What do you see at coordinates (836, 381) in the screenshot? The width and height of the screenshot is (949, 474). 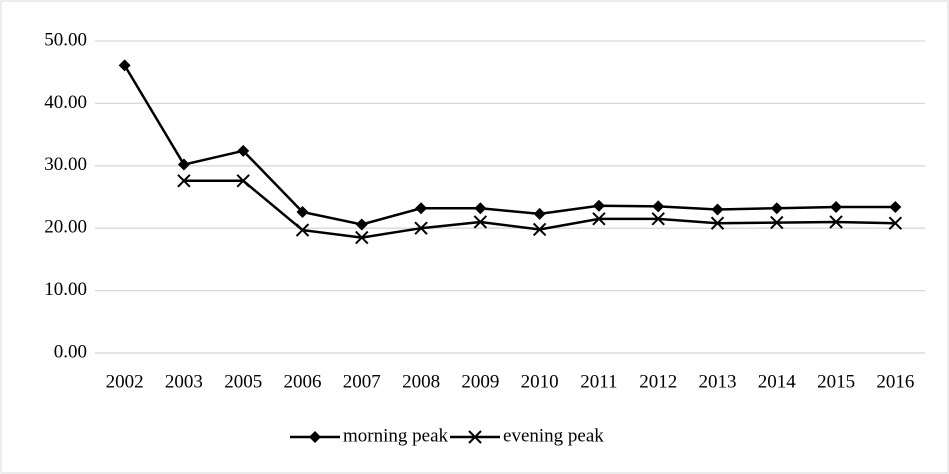 I see `x-tick-label: 2015` at bounding box center [836, 381].